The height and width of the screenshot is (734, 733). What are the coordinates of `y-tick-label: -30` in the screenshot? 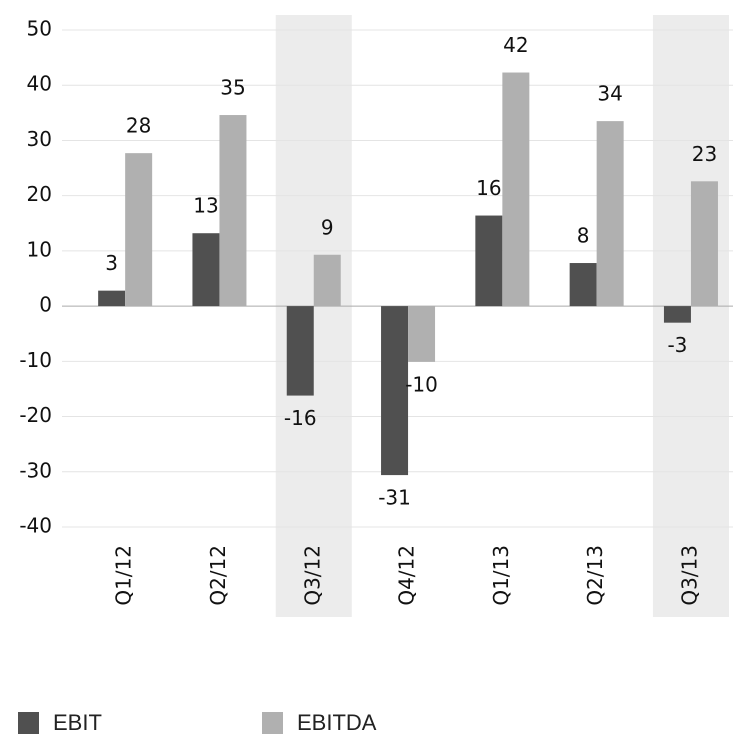 It's located at (35, 470).